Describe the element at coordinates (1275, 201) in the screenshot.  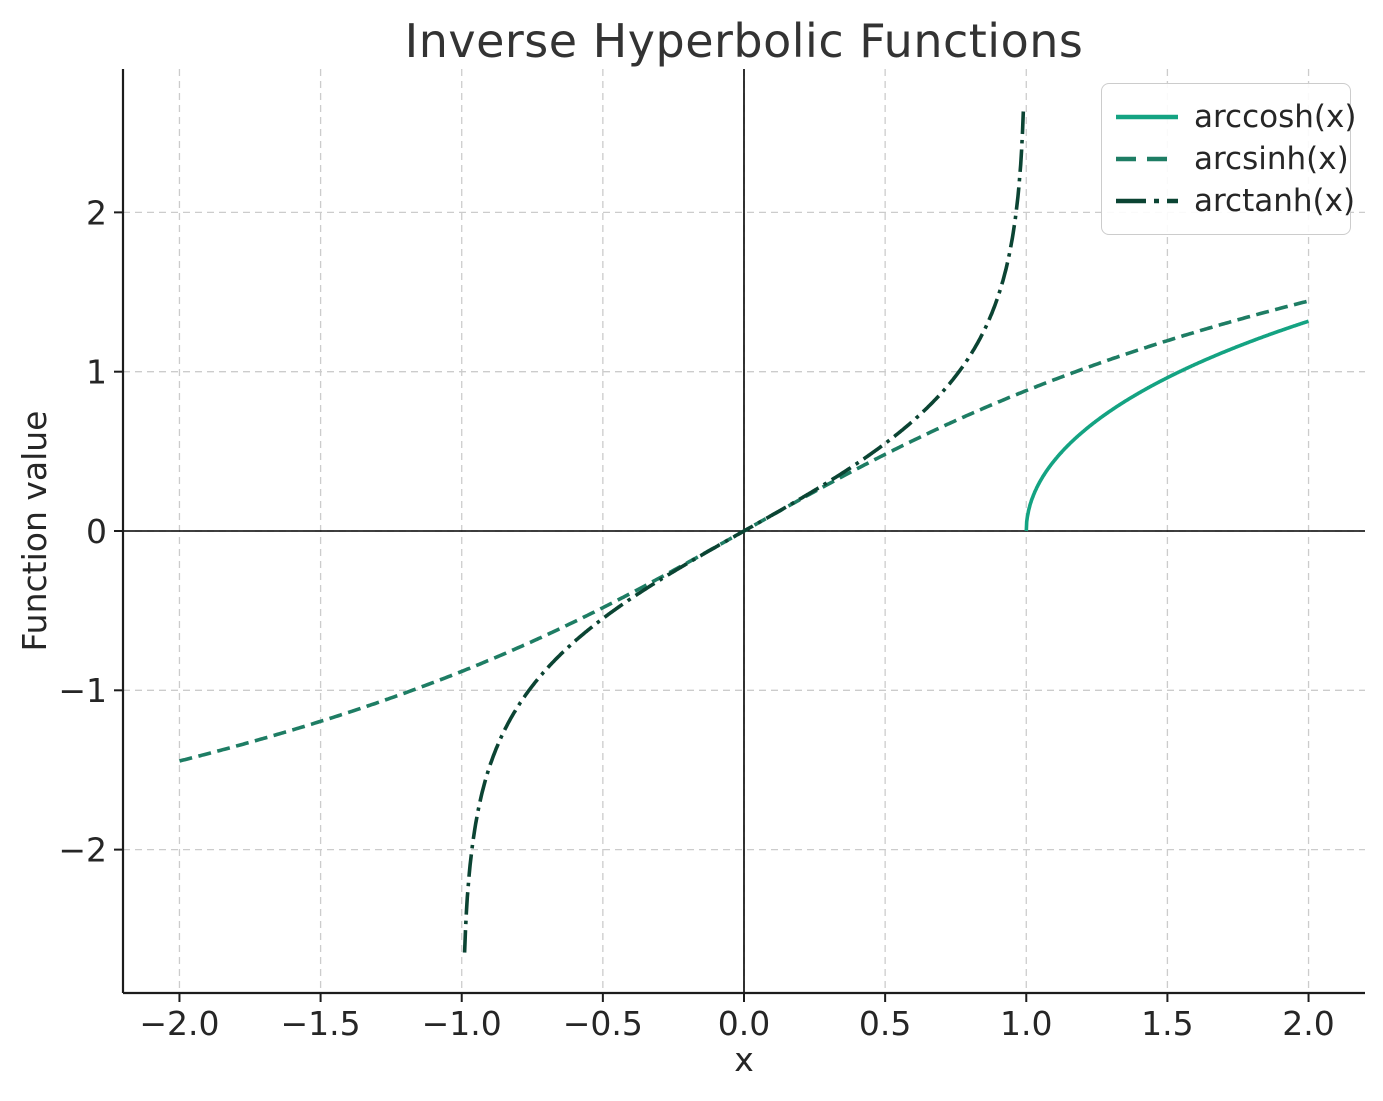
I see `legend-label: arctanh(x)` at that location.